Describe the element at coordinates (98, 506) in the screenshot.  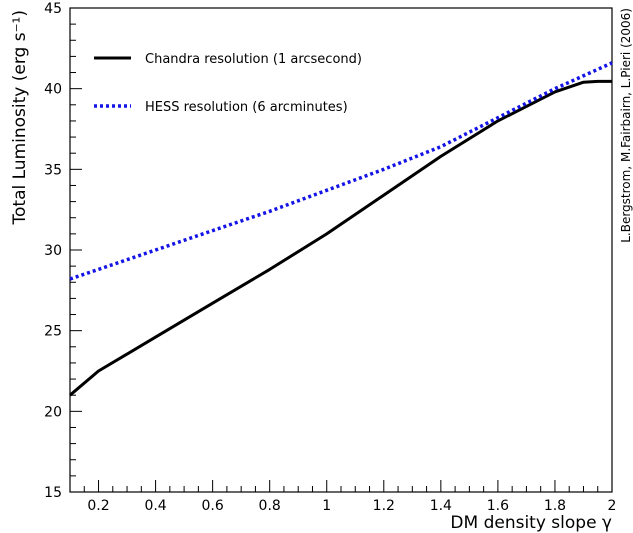
I see `x-tick-label: 0.2` at that location.